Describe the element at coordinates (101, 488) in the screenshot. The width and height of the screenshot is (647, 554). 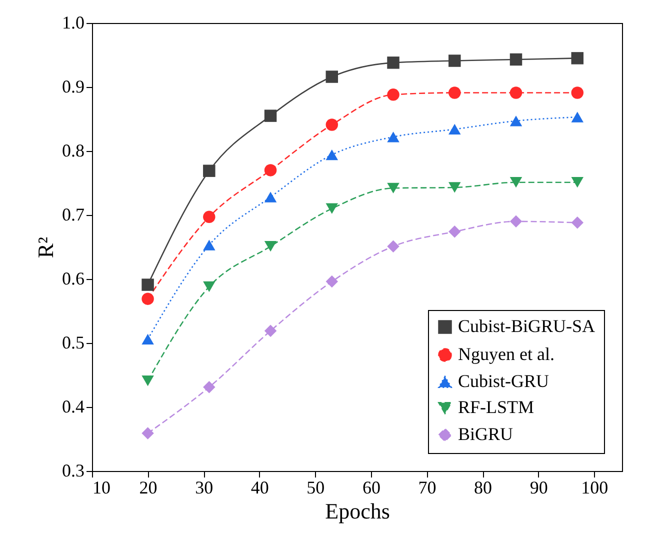
I see `x-tick-label: 10` at that location.